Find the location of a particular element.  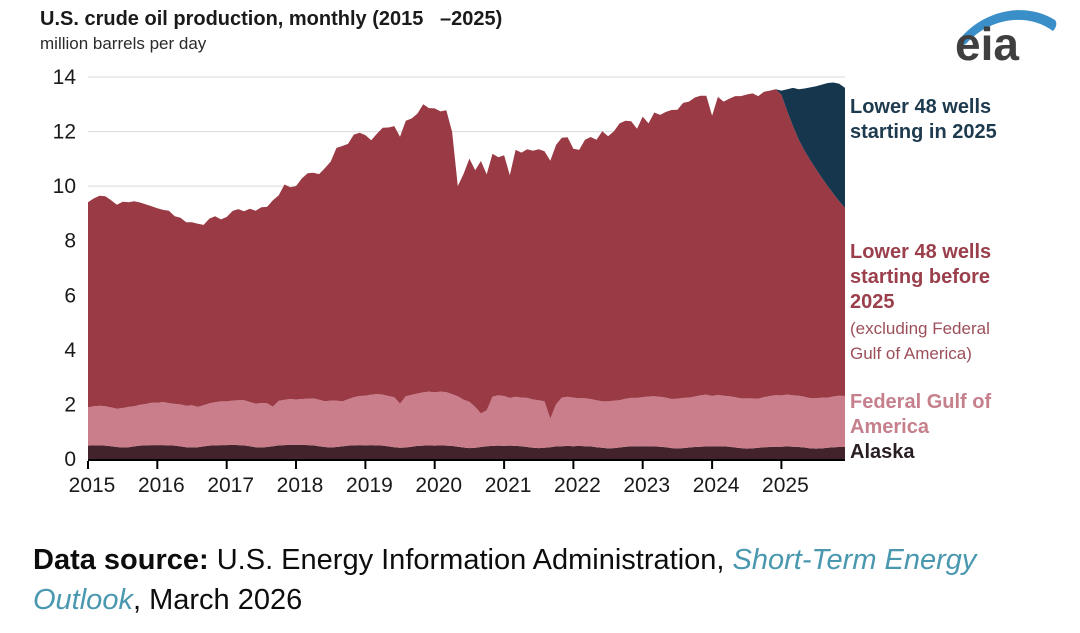

svg-text: 2018 is located at coordinates (300, 485).